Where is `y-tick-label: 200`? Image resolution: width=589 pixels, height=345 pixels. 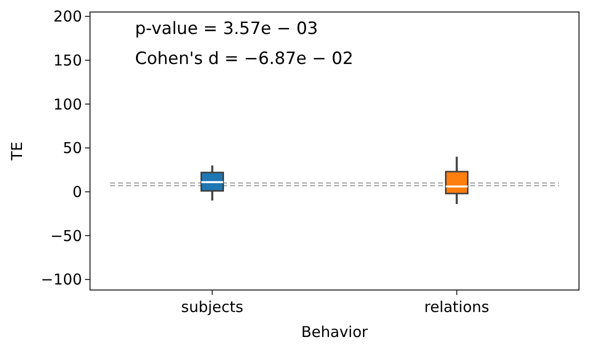 y-tick-label: 200 is located at coordinates (67, 17).